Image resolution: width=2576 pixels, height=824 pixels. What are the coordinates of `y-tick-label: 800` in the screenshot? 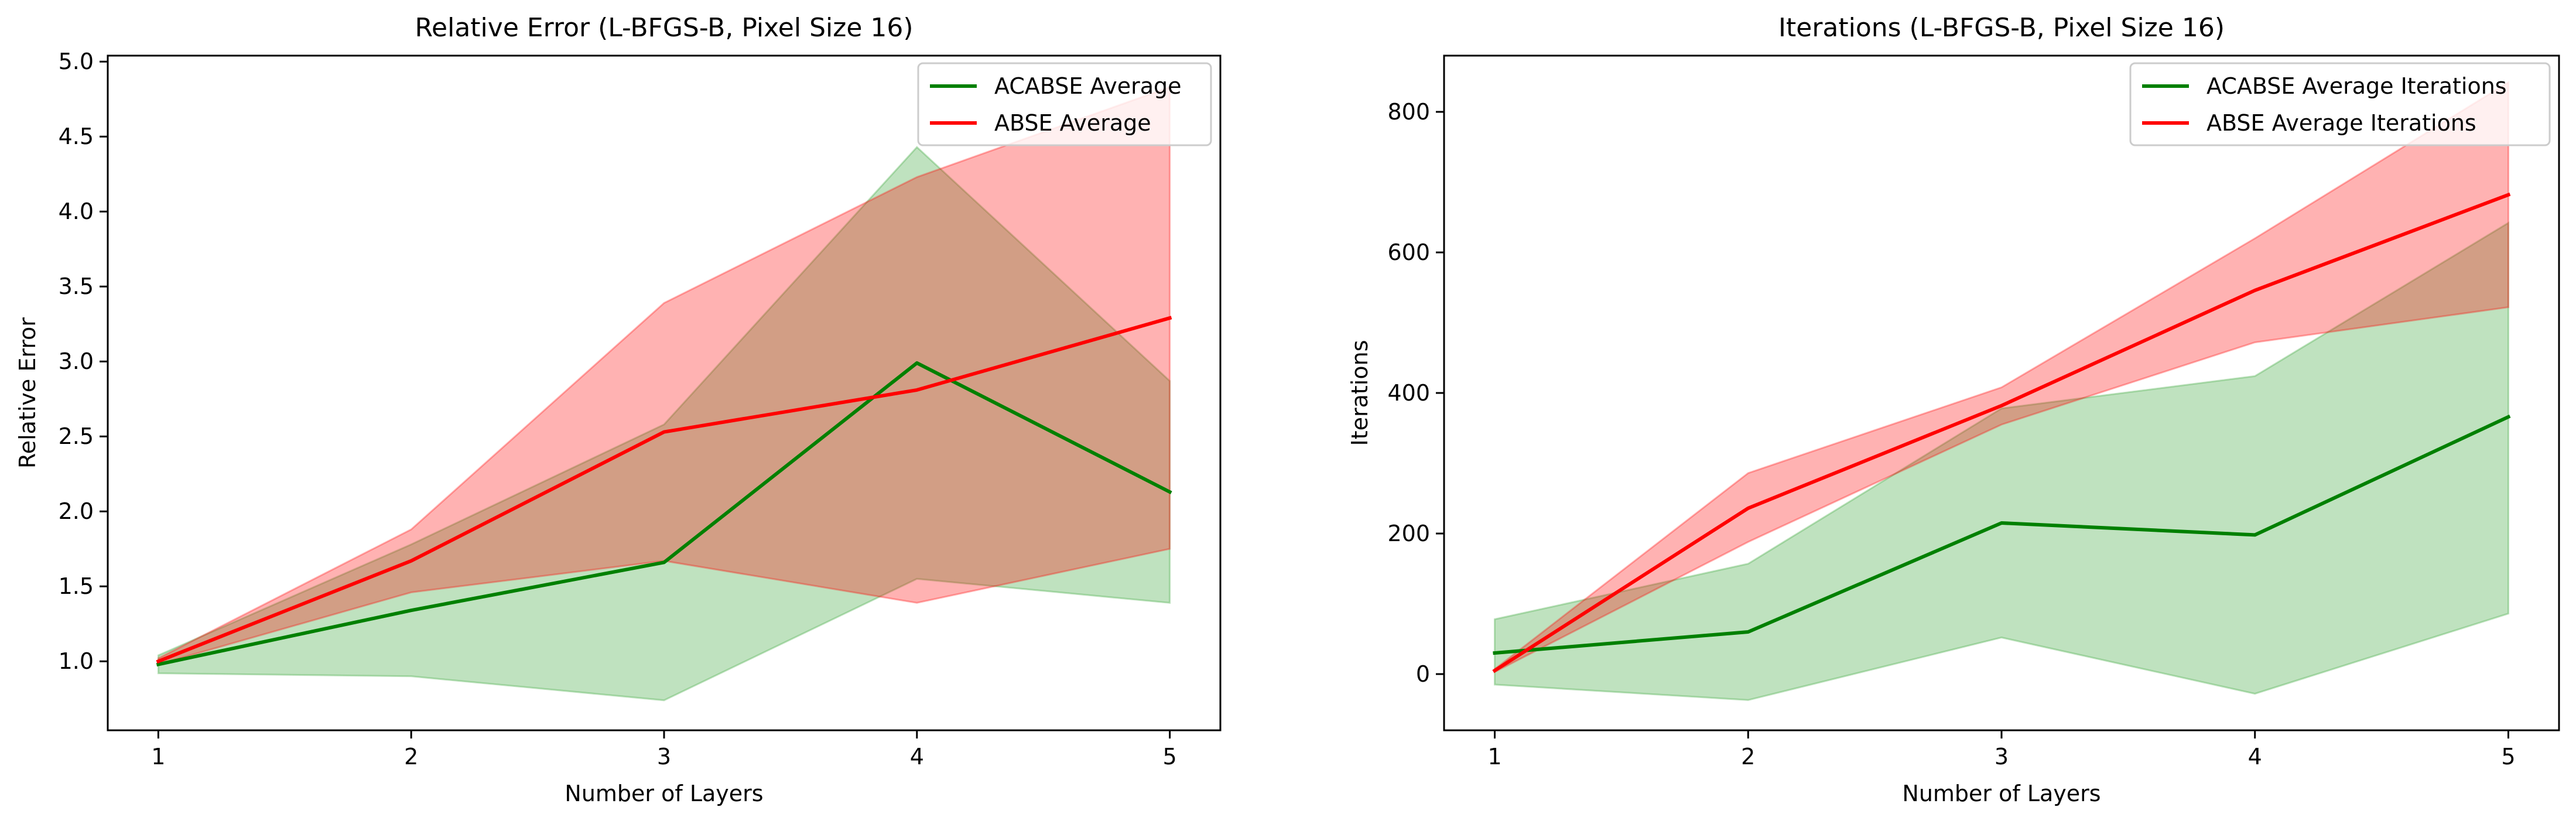 It's located at (1408, 112).